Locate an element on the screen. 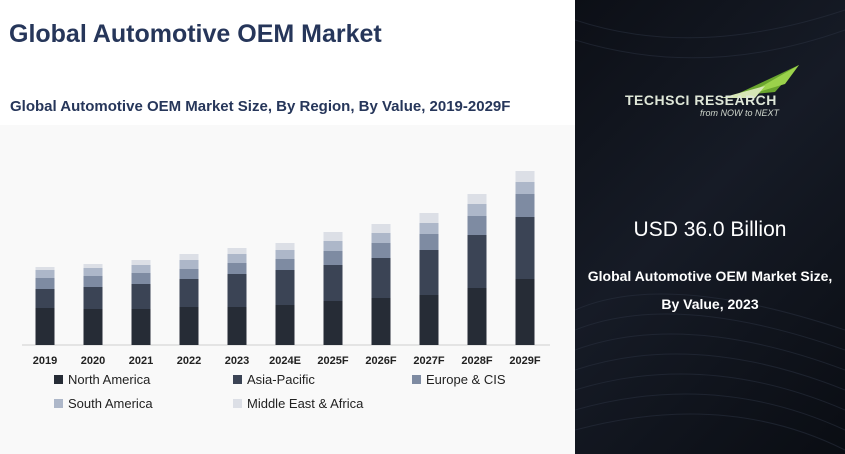  legend-label: Middle East & Africa is located at coordinates (305, 403).